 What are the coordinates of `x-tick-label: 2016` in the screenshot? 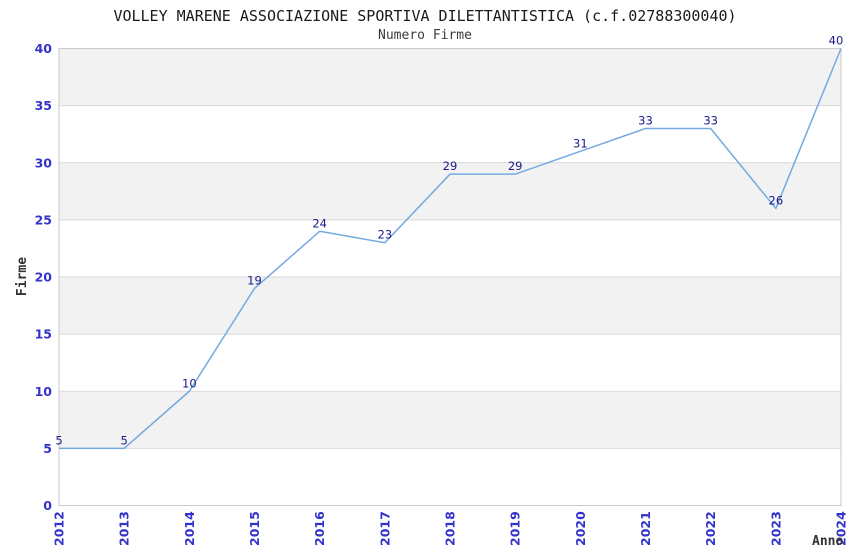 It's located at (319, 528).